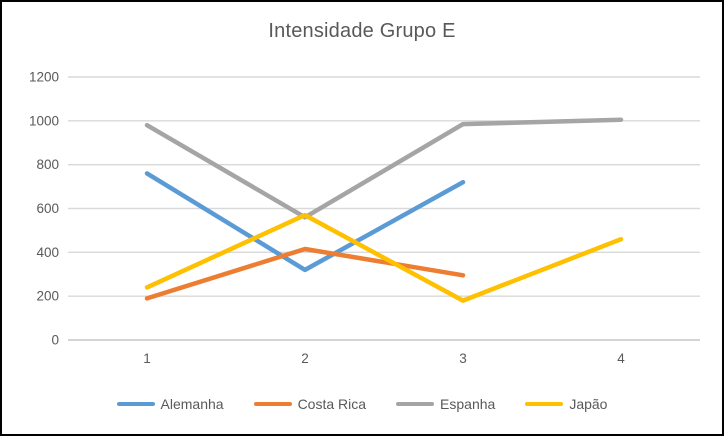  I want to click on series-line-costa-rica, so click(305, 273).